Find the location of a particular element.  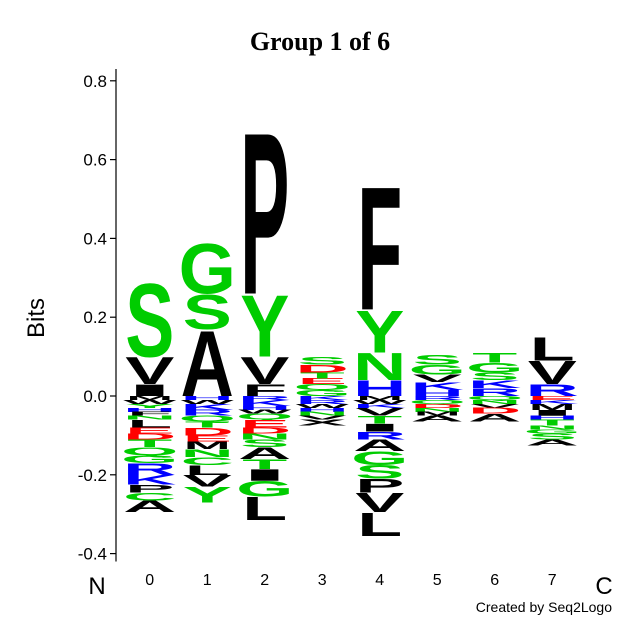

y-tick-label: -0.2 is located at coordinates (92, 475).